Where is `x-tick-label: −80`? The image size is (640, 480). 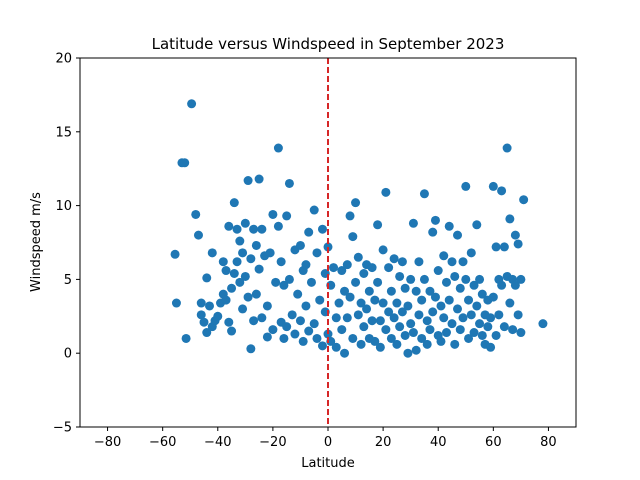
x-tick-label: −80 is located at coordinates (107, 442).